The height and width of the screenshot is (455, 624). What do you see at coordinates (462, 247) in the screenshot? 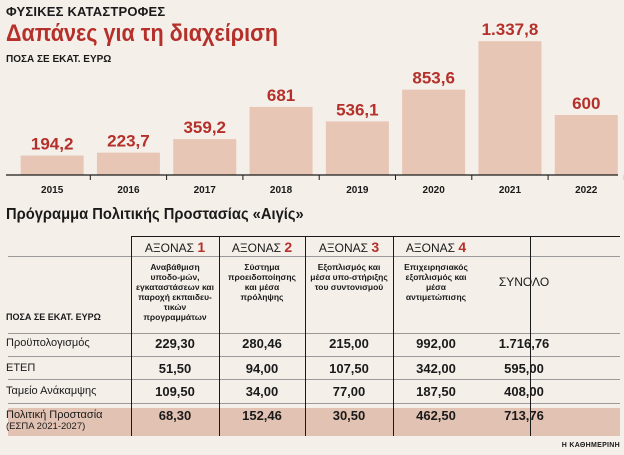
I see `column-number: 4` at bounding box center [462, 247].